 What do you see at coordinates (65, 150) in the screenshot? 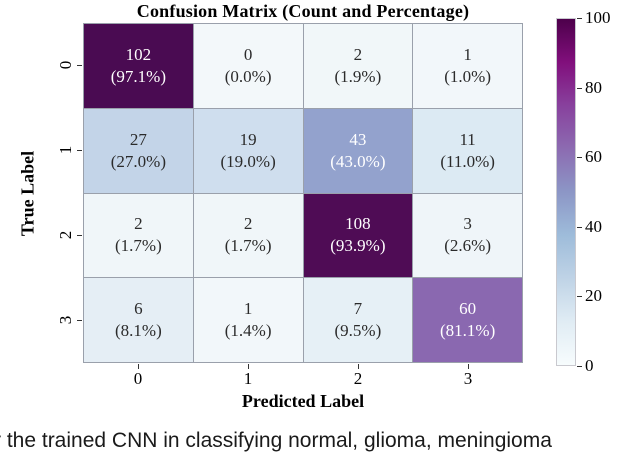
I see `y-tick-label-1: 1` at bounding box center [65, 150].